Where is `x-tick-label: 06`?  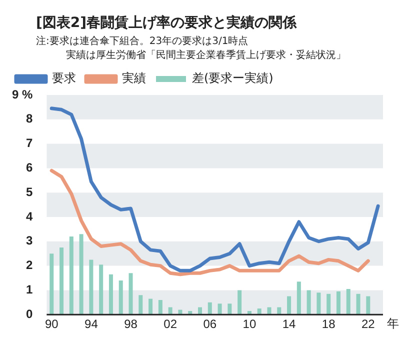 x-tick-label: 06 is located at coordinates (210, 324).